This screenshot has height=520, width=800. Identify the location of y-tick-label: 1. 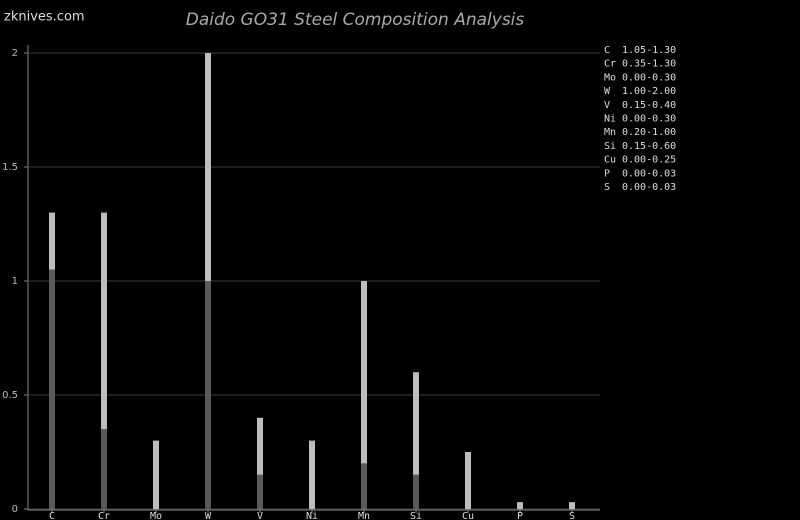
(15, 281).